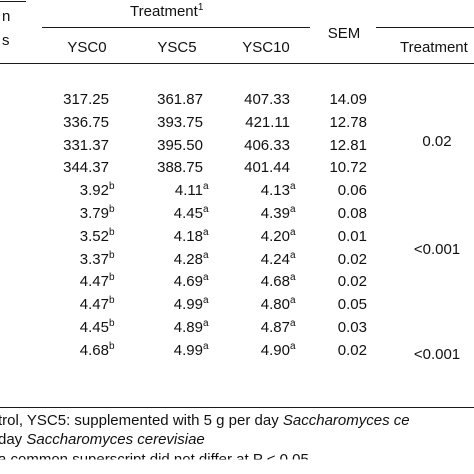  What do you see at coordinates (180, 99) in the screenshot?
I see `cell-ysc5: 361.87` at bounding box center [180, 99].